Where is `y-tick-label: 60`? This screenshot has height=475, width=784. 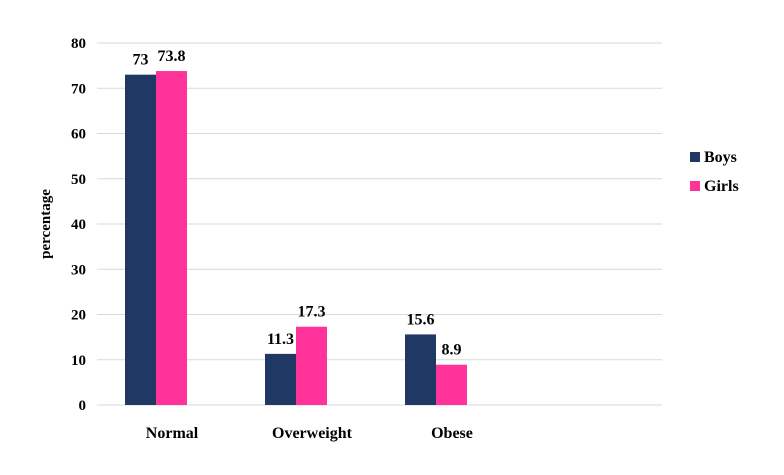 y-tick-label: 60 is located at coordinates (78, 135).